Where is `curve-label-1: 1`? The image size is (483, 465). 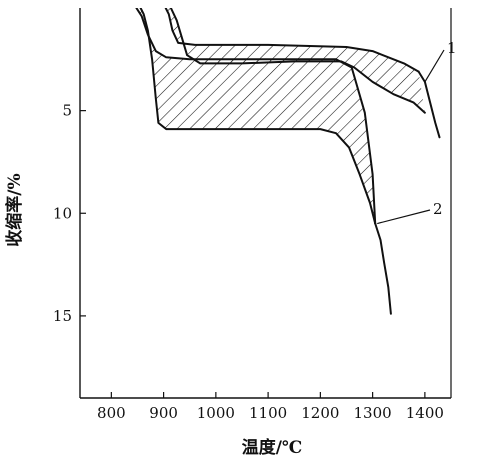
curve-label-1: 1 is located at coordinates (452, 48).